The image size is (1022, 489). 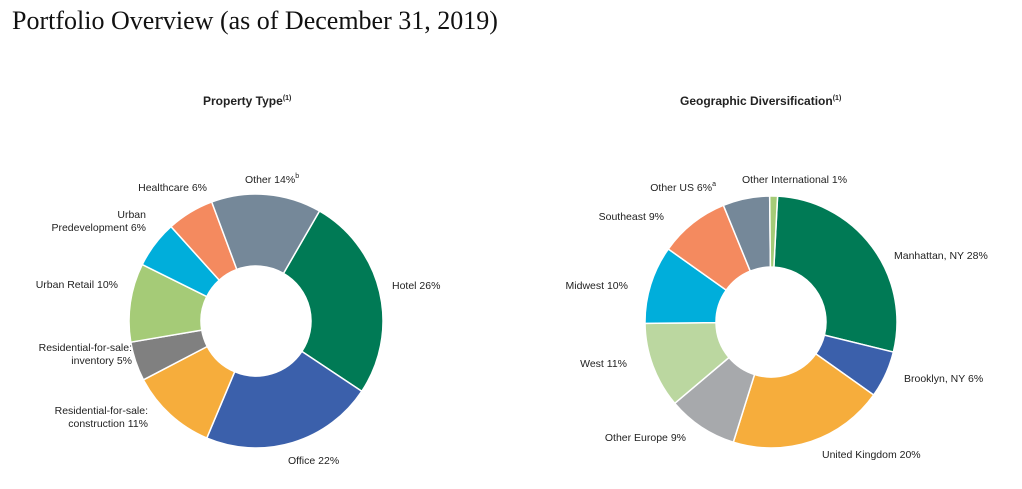 What do you see at coordinates (85, 354) in the screenshot?
I see `label-residential-for-sale-inventory-5: Residential-for-sale: inventory 5%` at bounding box center [85, 354].